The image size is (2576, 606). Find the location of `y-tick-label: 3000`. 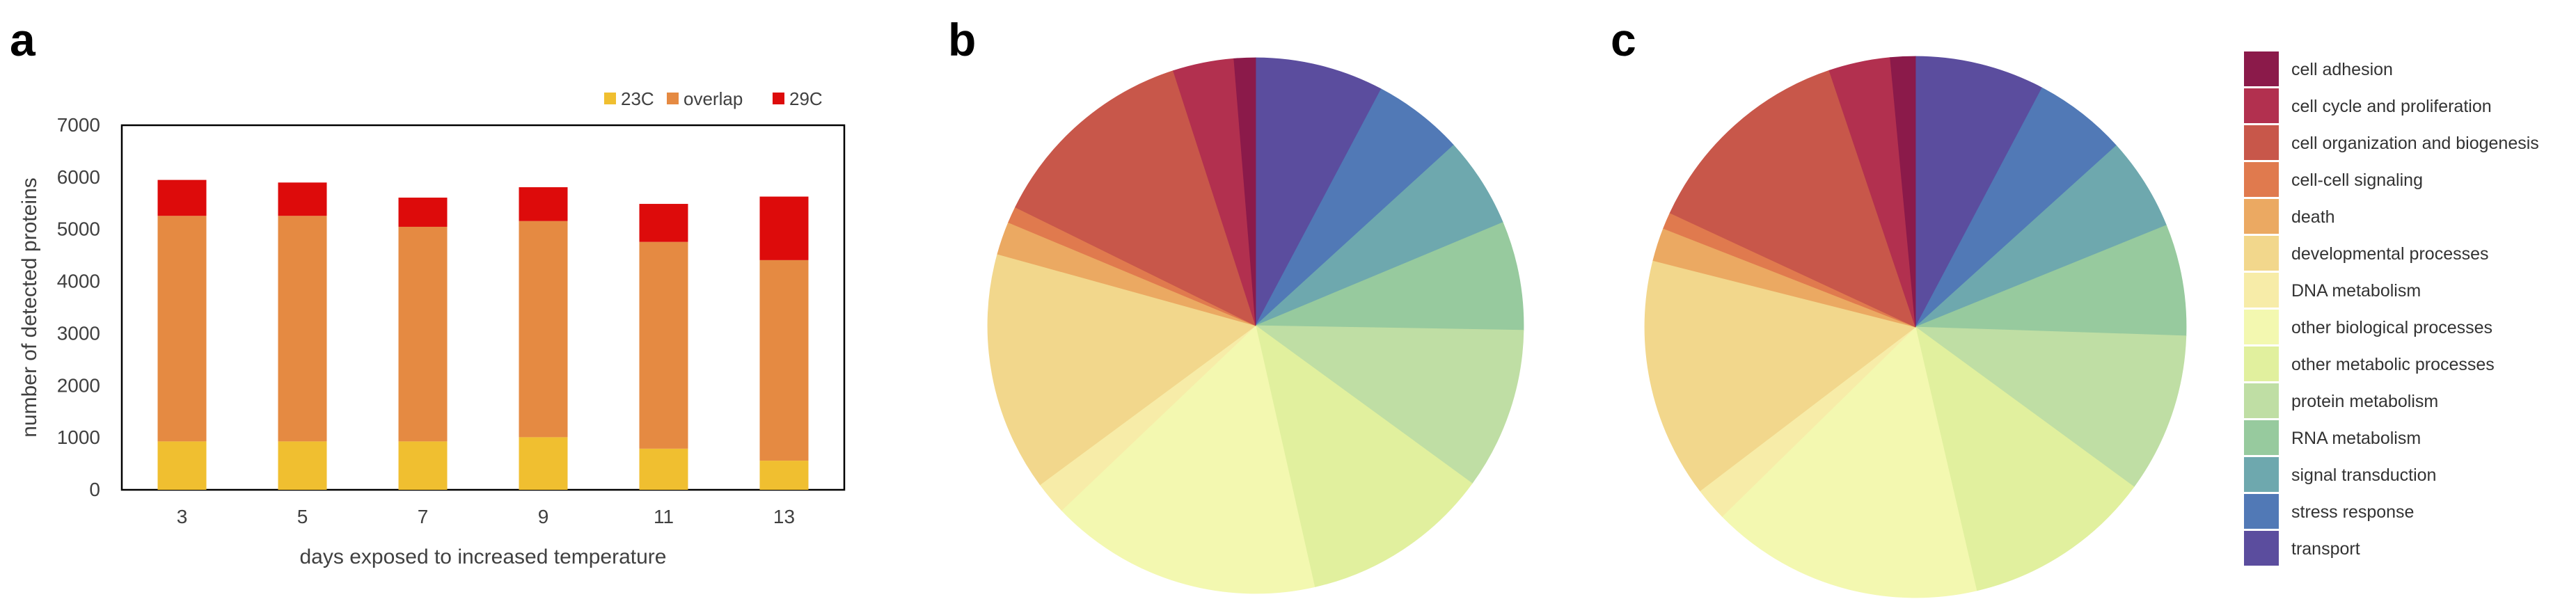

y-tick-label: 3000 is located at coordinates (78, 333).